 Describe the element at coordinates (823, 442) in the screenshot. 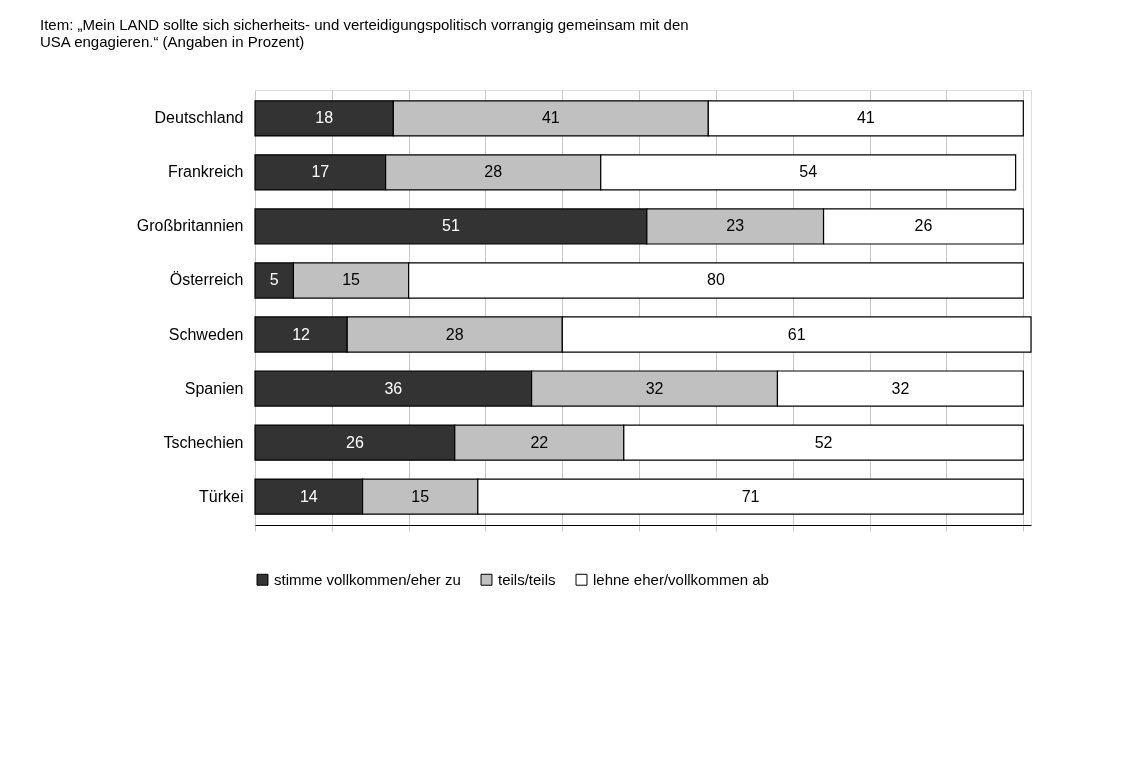

I see `data-label: 52` at that location.